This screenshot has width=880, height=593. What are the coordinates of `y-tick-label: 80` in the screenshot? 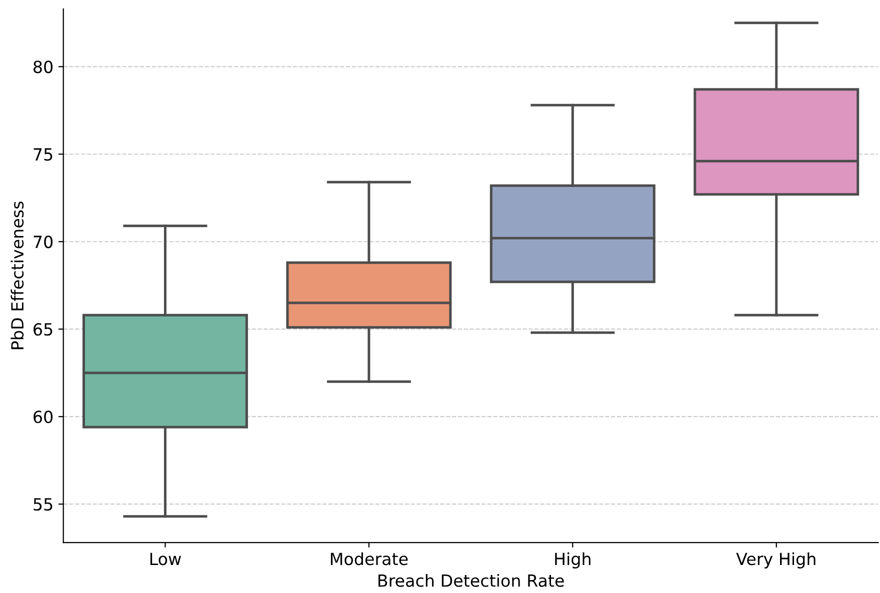 It's located at (43, 67).